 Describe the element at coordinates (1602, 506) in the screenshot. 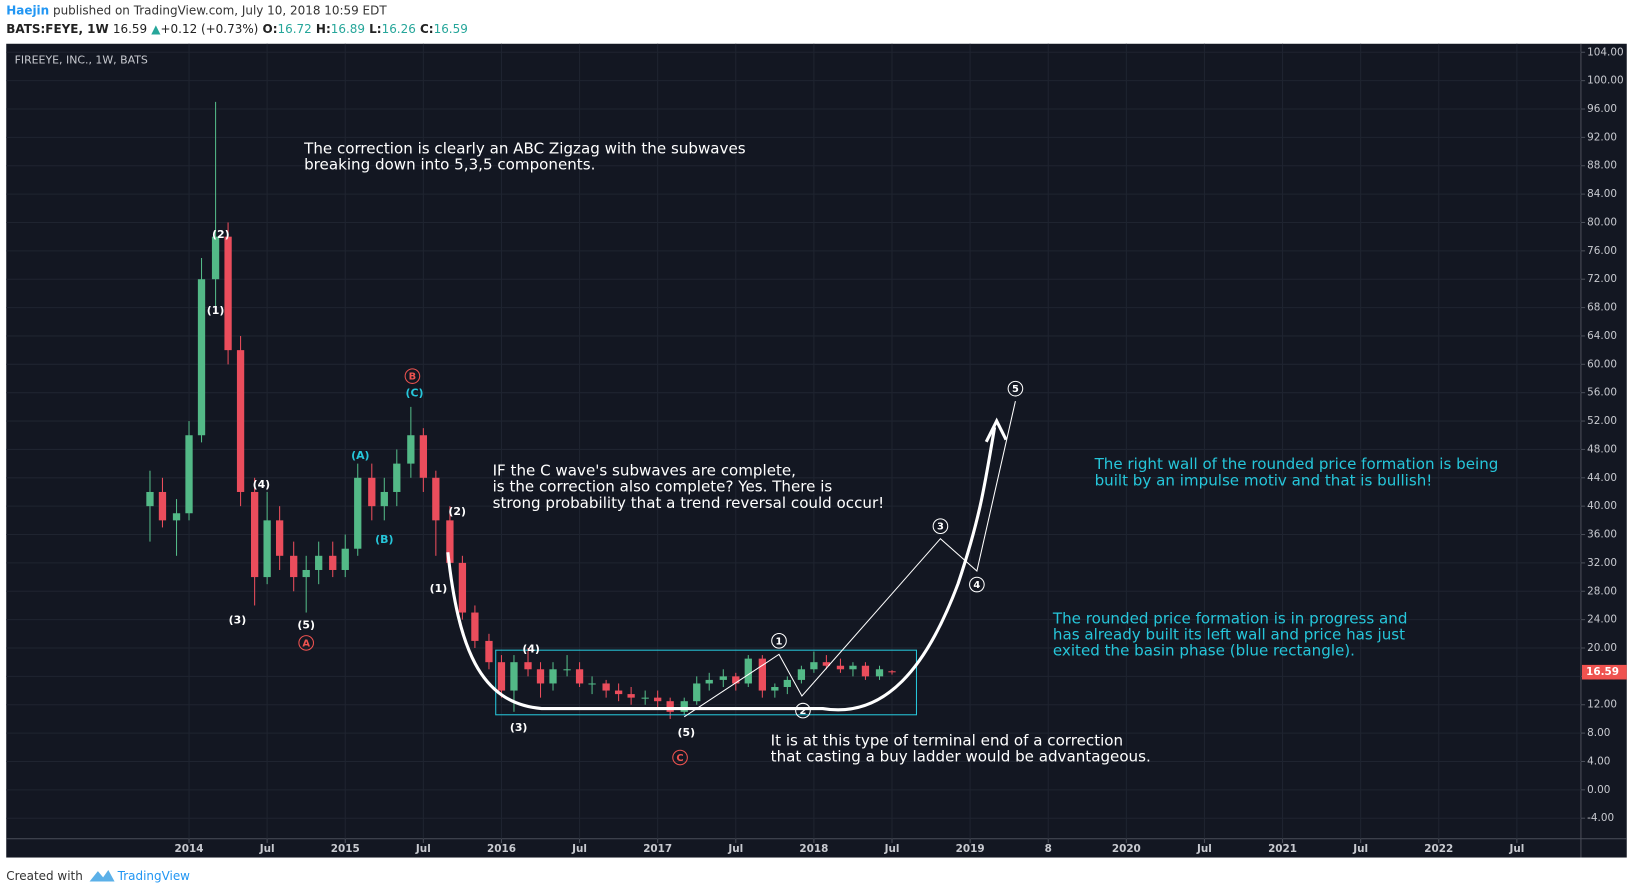

I see `y-tick-label: 40.00` at that location.